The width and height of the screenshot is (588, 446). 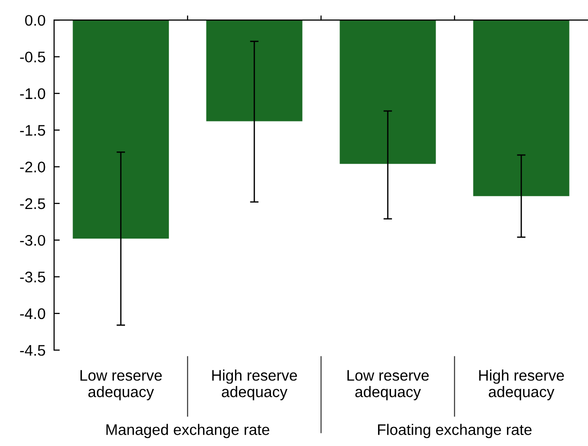 I want to click on y-tick-label: -3.5, so click(x=33, y=277).